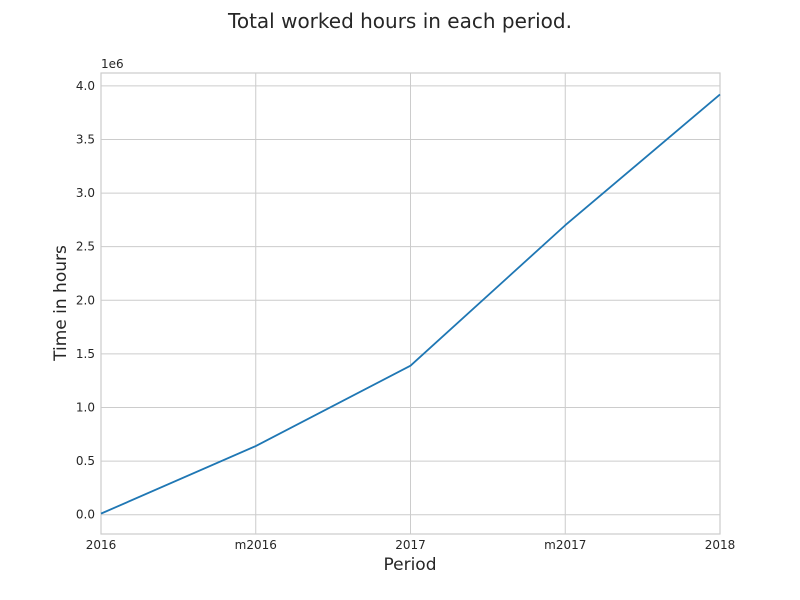 The image size is (800, 600). Describe the element at coordinates (112, 64) in the screenshot. I see `y-scale-label: 1e6` at that location.